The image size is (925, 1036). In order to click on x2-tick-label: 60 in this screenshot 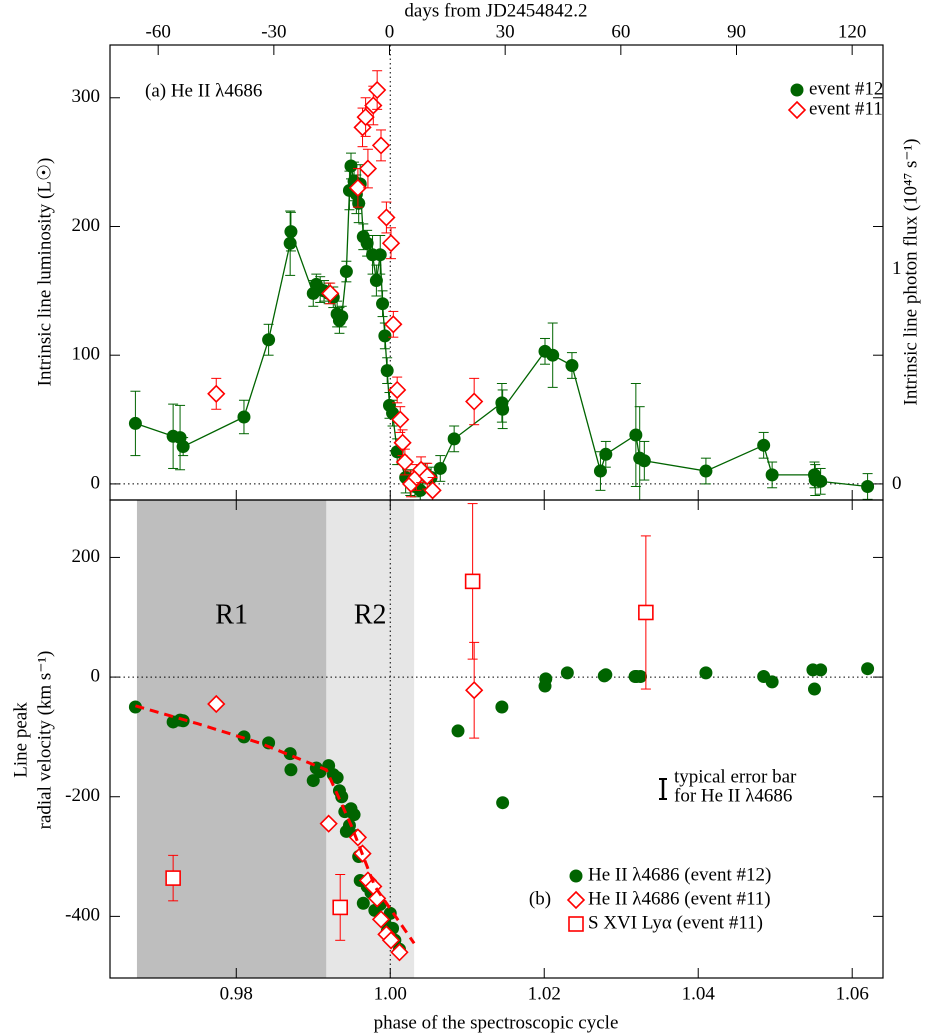, I will do `click(620, 31)`.